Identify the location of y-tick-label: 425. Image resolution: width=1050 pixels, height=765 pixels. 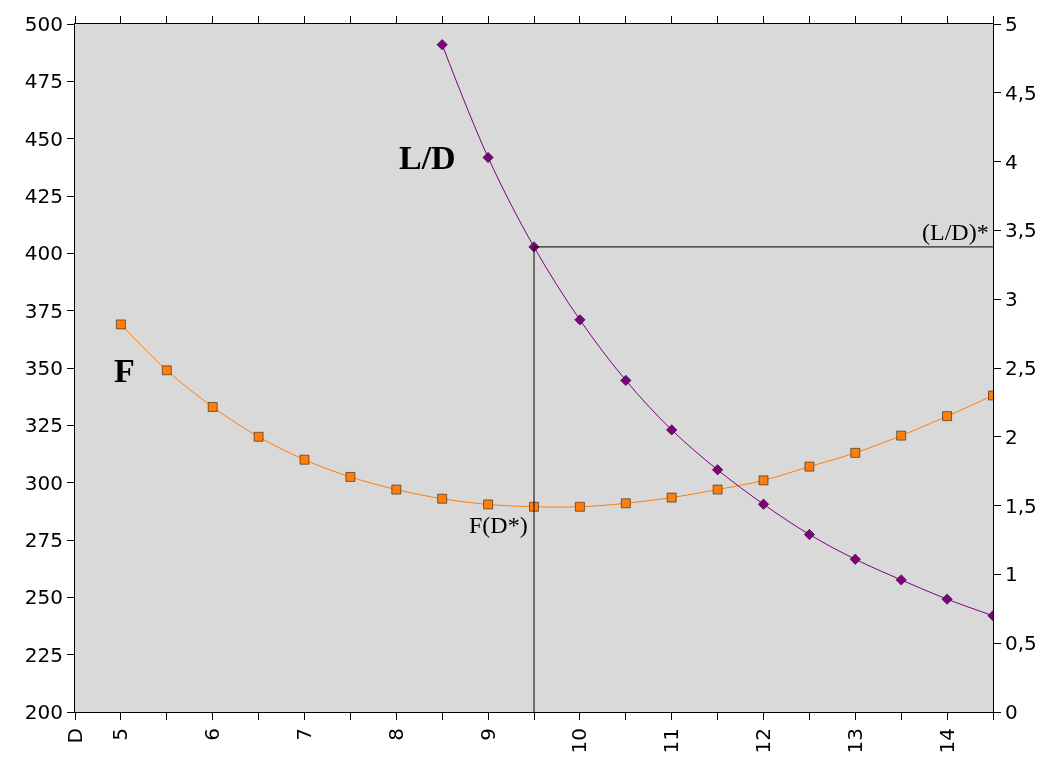
(43, 196).